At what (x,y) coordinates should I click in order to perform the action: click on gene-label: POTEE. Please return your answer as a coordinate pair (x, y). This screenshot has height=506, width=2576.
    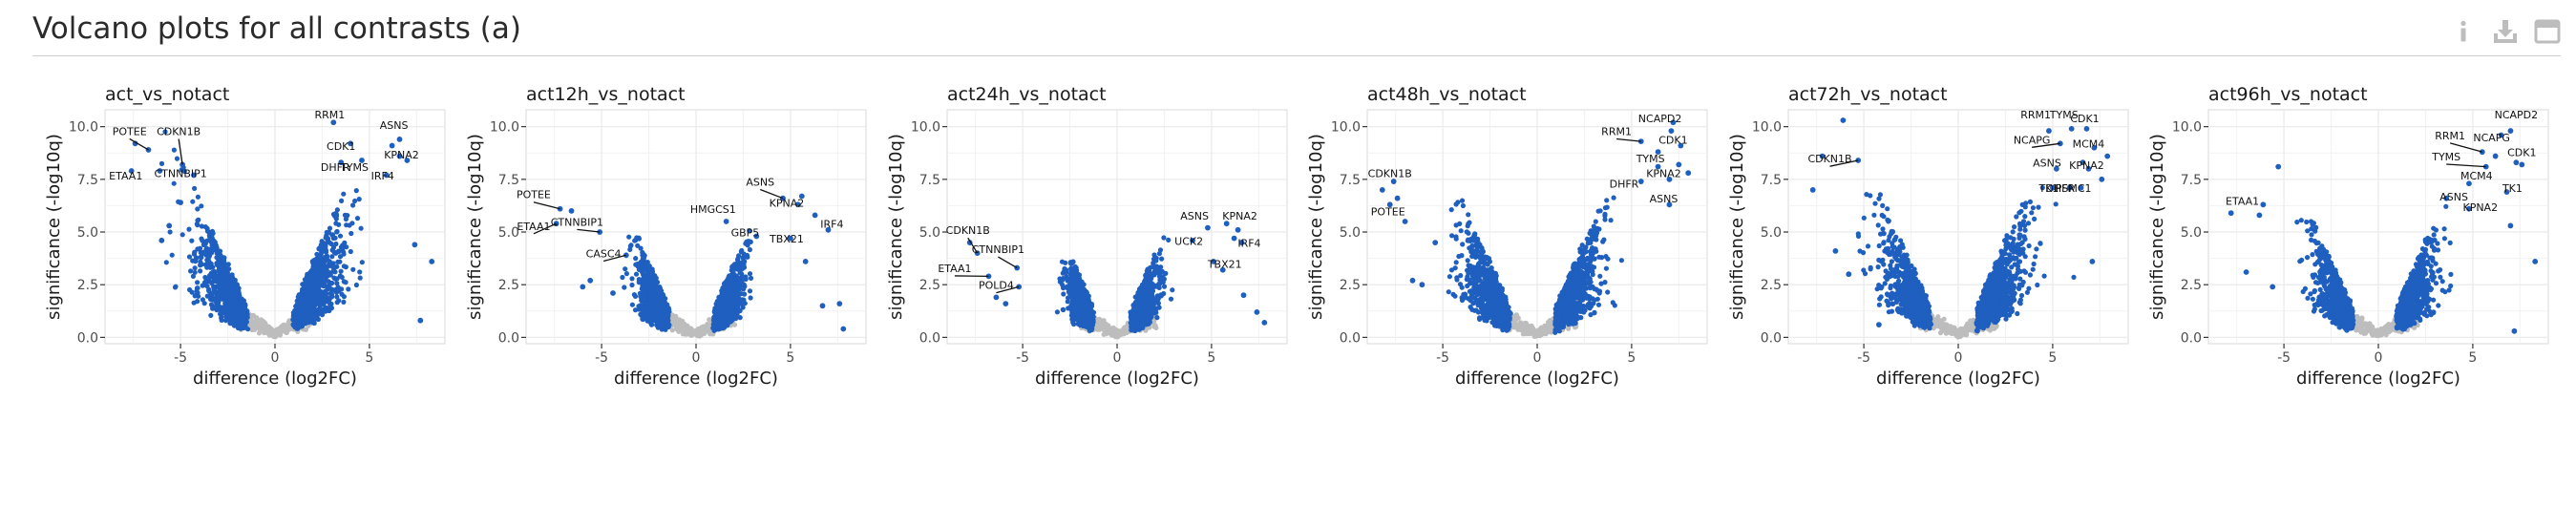
    Looking at the image, I should click on (534, 195).